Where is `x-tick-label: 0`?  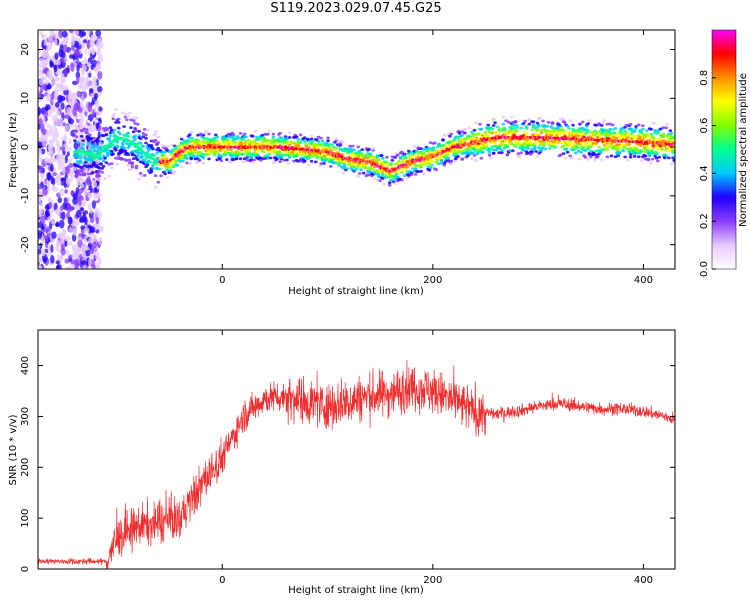
x-tick-label: 0 is located at coordinates (222, 280).